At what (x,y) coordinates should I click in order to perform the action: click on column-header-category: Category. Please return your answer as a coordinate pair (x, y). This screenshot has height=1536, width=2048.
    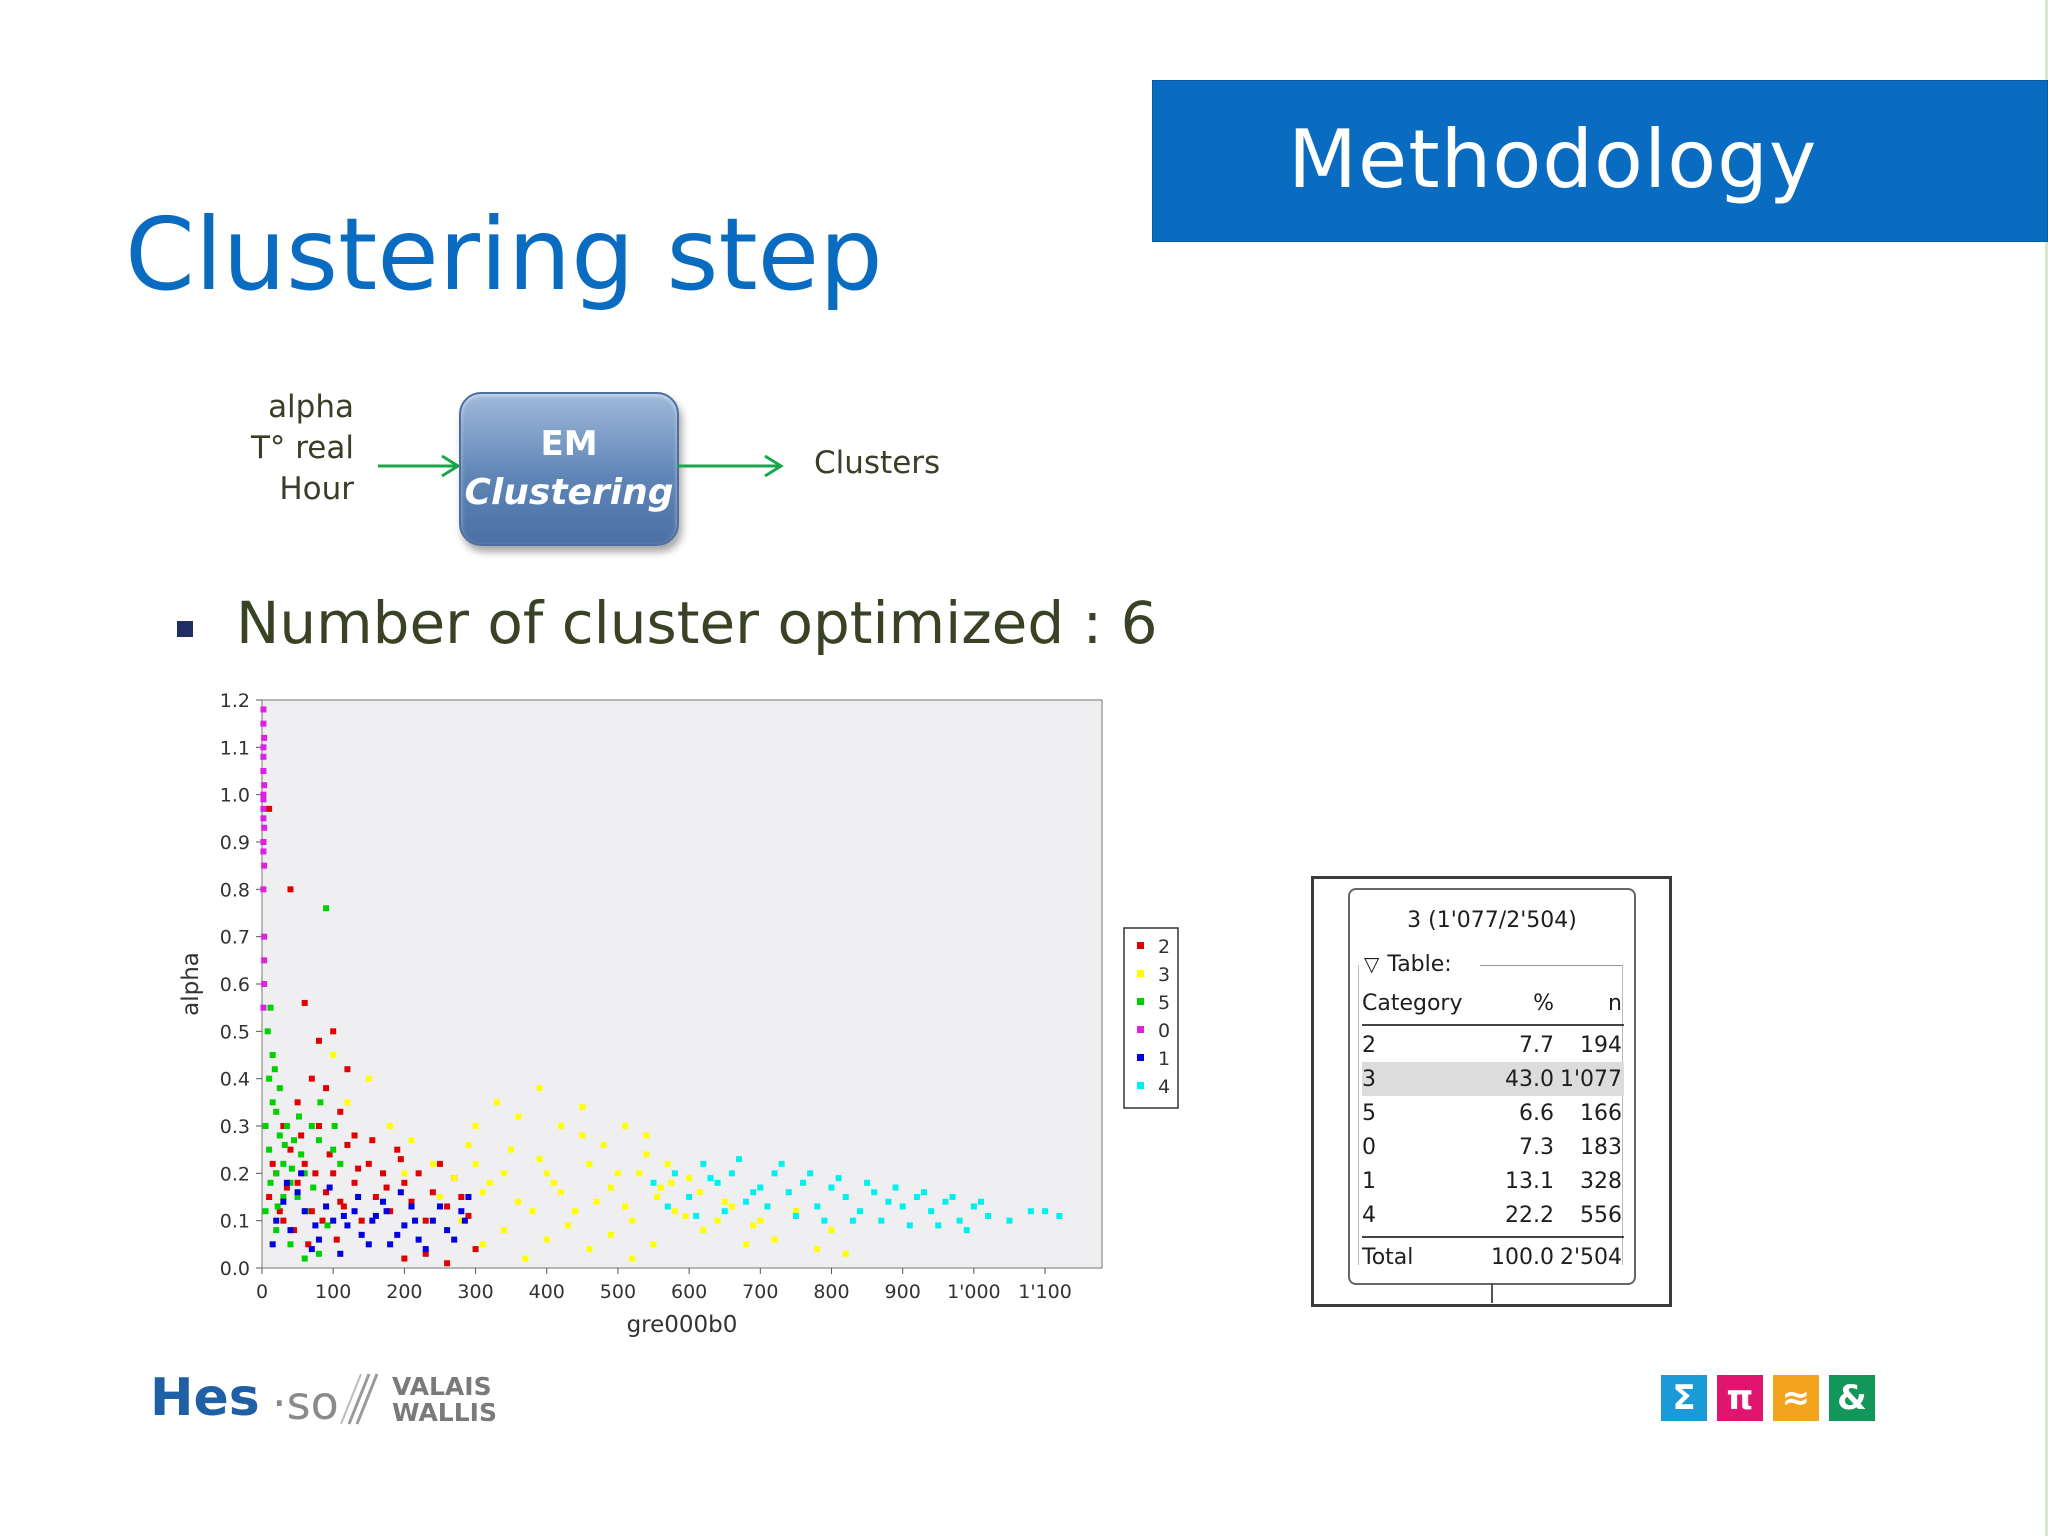
    Looking at the image, I should click on (1412, 1003).